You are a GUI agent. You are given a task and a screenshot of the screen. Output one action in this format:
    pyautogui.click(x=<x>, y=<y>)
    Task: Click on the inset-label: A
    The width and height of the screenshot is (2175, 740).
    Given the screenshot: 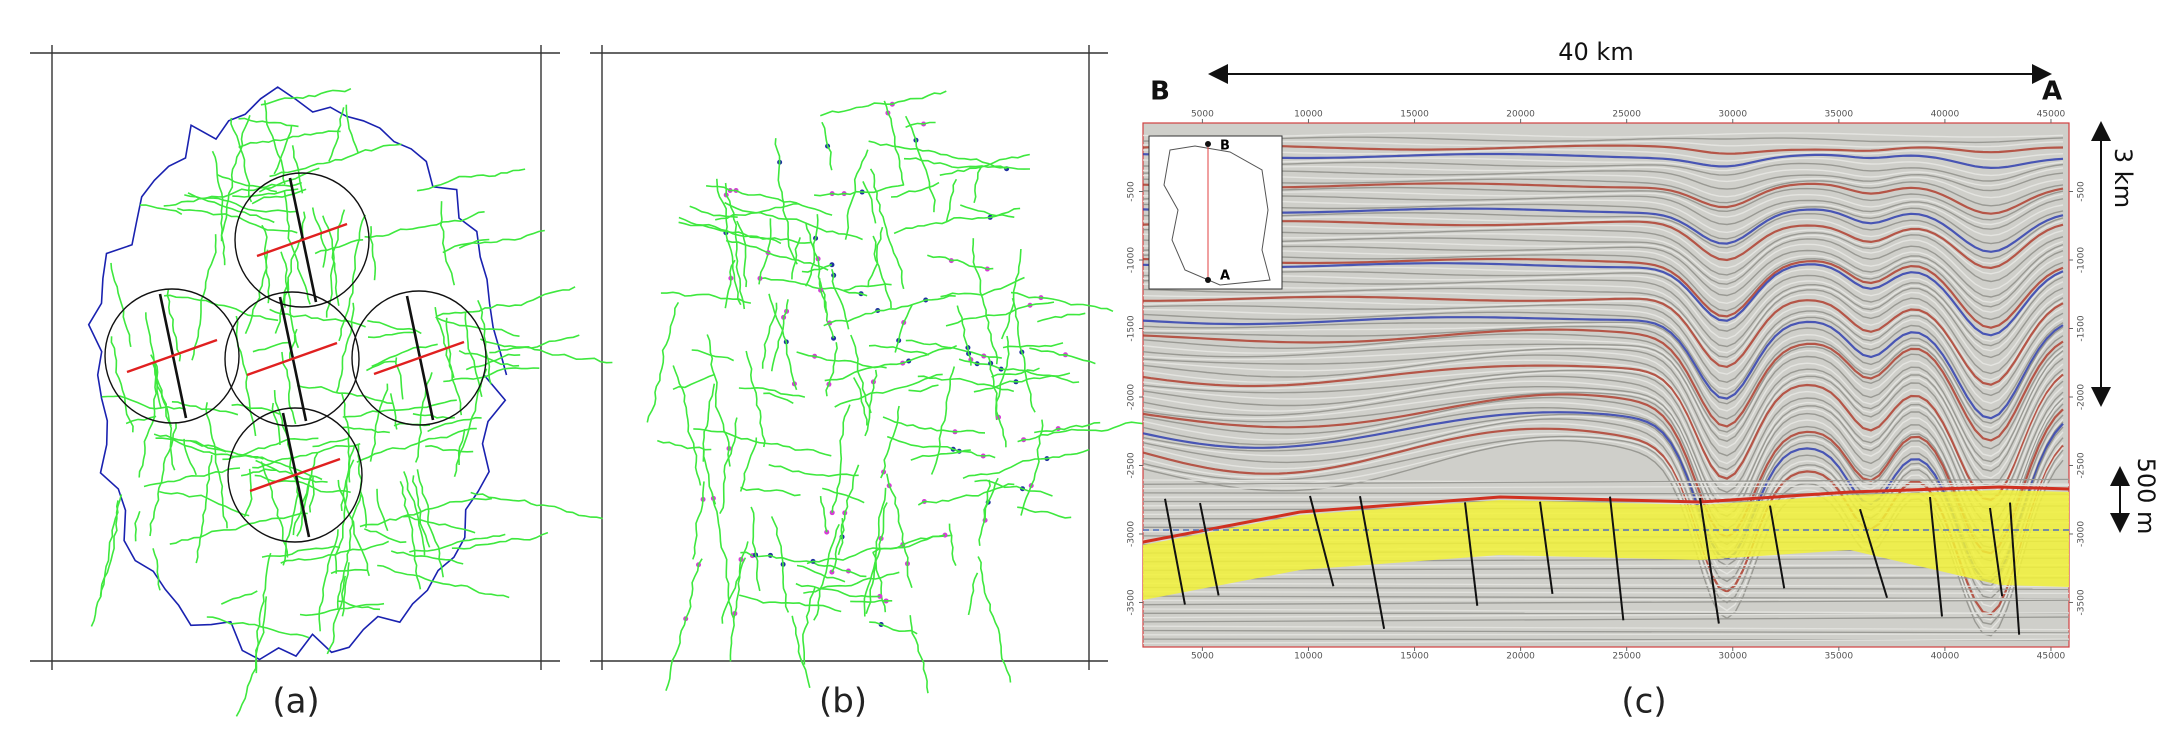 What is the action you would take?
    pyautogui.click(x=1225, y=276)
    